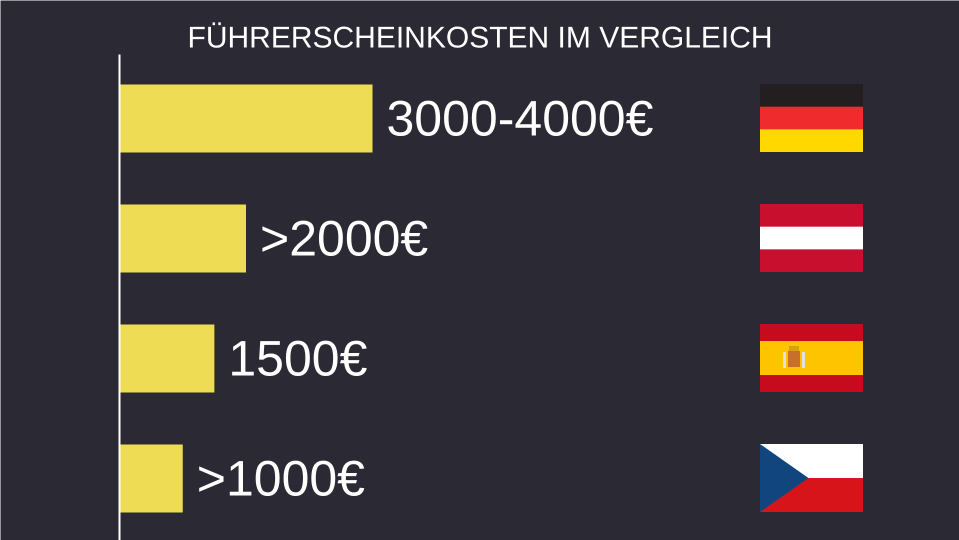 The height and width of the screenshot is (540, 959). I want to click on data-label: >2000€, so click(344, 238).